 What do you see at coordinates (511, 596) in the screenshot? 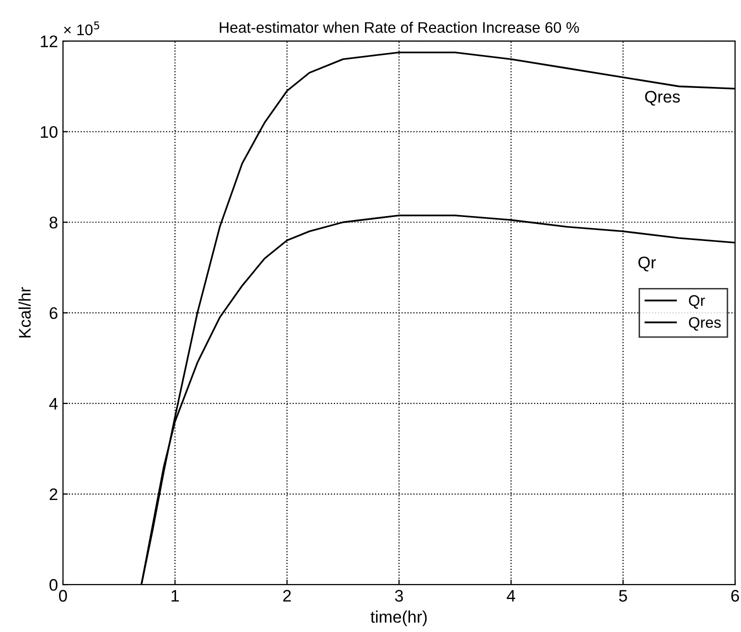
I see `x-tick-label: 4` at bounding box center [511, 596].